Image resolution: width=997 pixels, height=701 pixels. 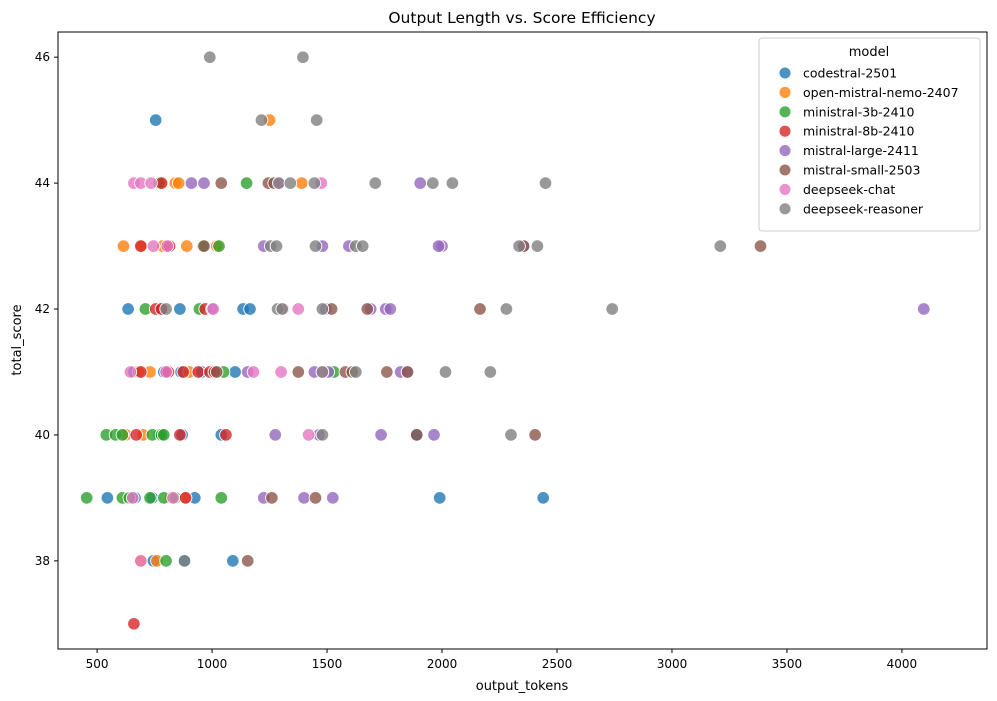 I want to click on legend-item: deepseek-reasoner, so click(x=851, y=208).